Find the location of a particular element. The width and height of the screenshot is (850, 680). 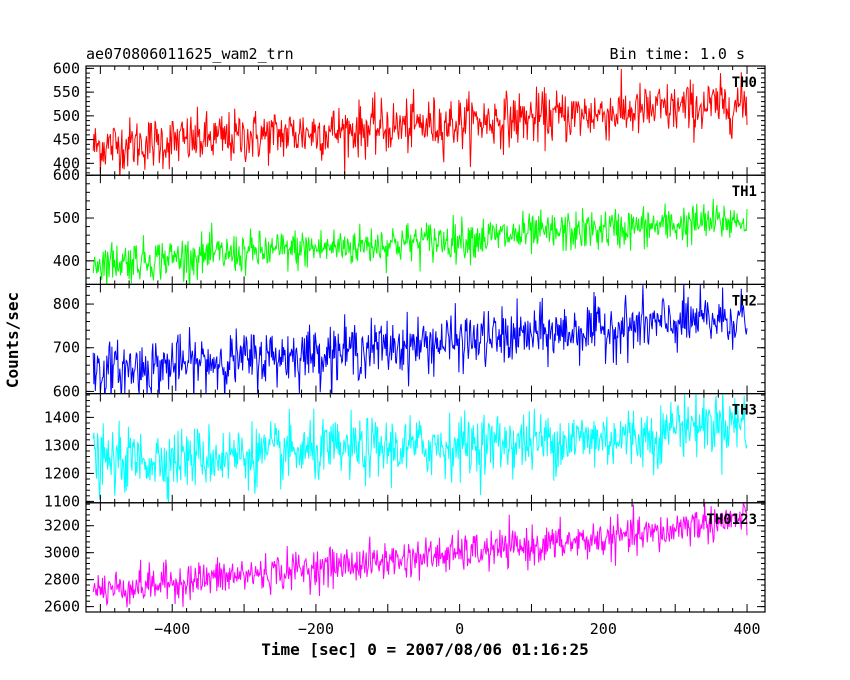

y-tick-label: 2800 is located at coordinates (62, 580).